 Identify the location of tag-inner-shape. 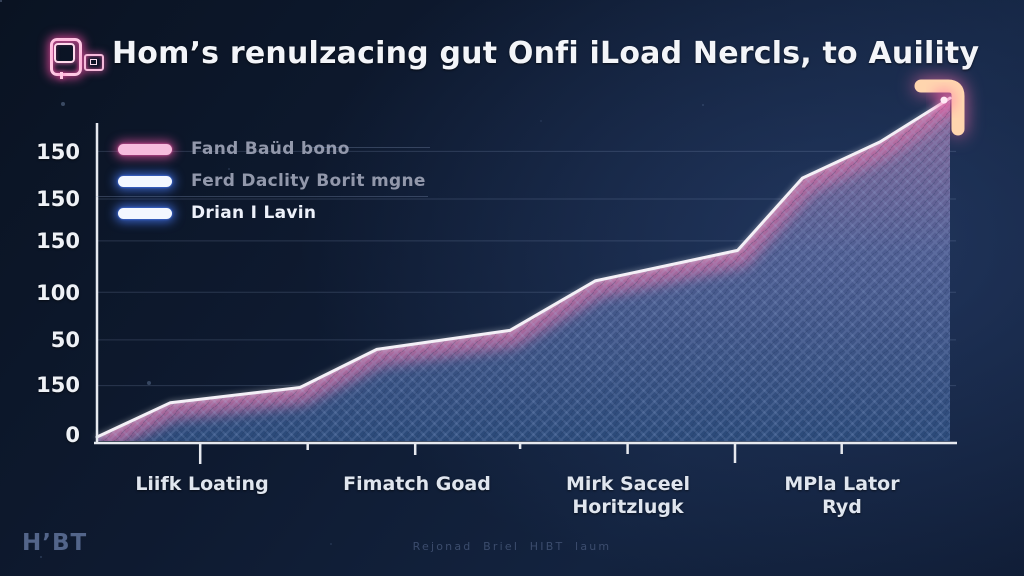
(64, 53).